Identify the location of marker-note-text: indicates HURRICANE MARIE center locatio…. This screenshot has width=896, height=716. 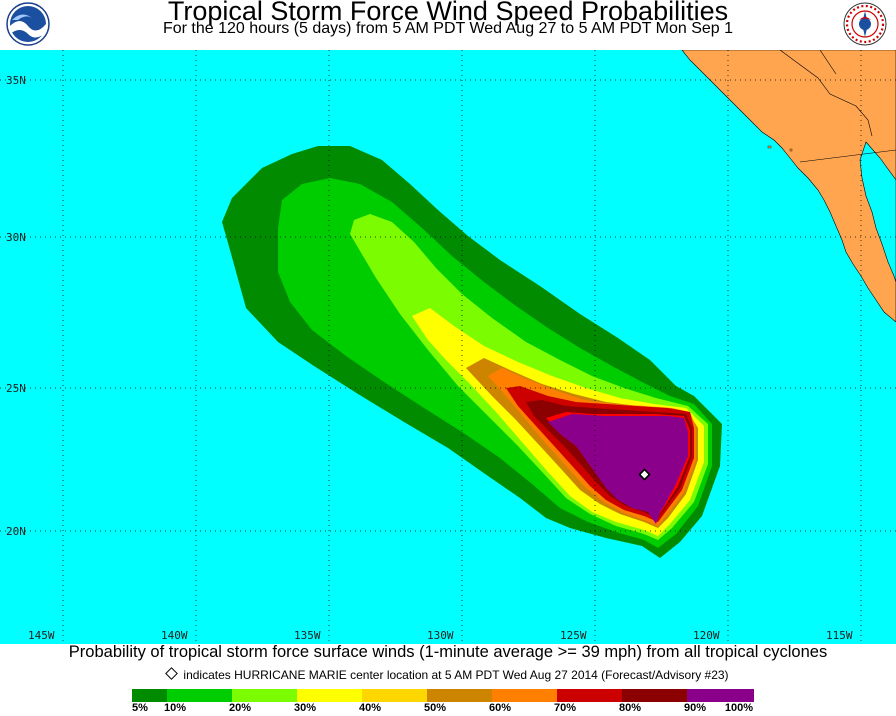
(456, 675).